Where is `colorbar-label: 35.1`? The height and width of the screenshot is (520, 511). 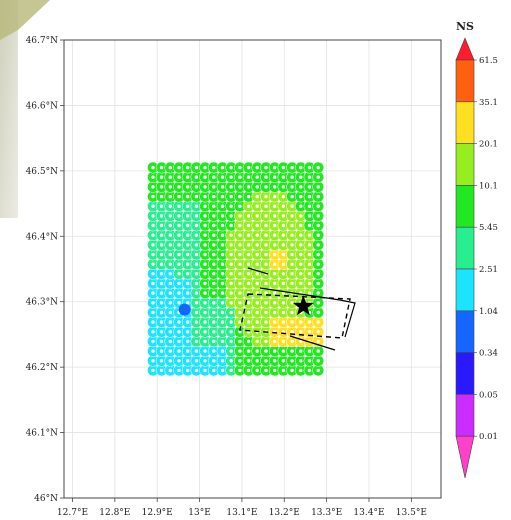
colorbar-label: 35.1 is located at coordinates (488, 103).